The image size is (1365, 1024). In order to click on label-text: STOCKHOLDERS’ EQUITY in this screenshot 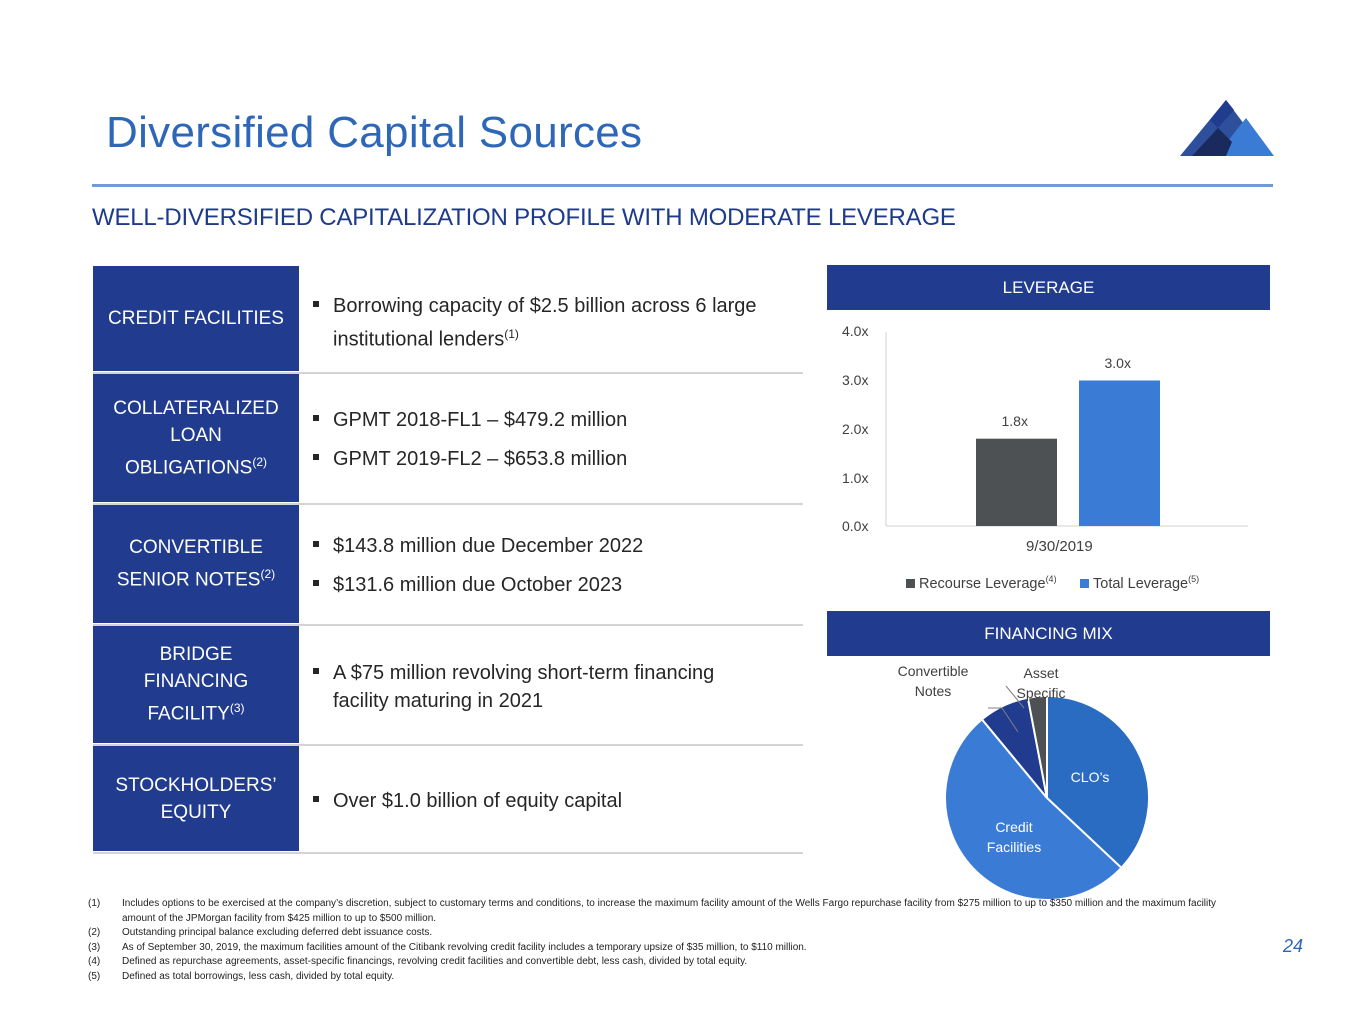, I will do `click(196, 798)`.